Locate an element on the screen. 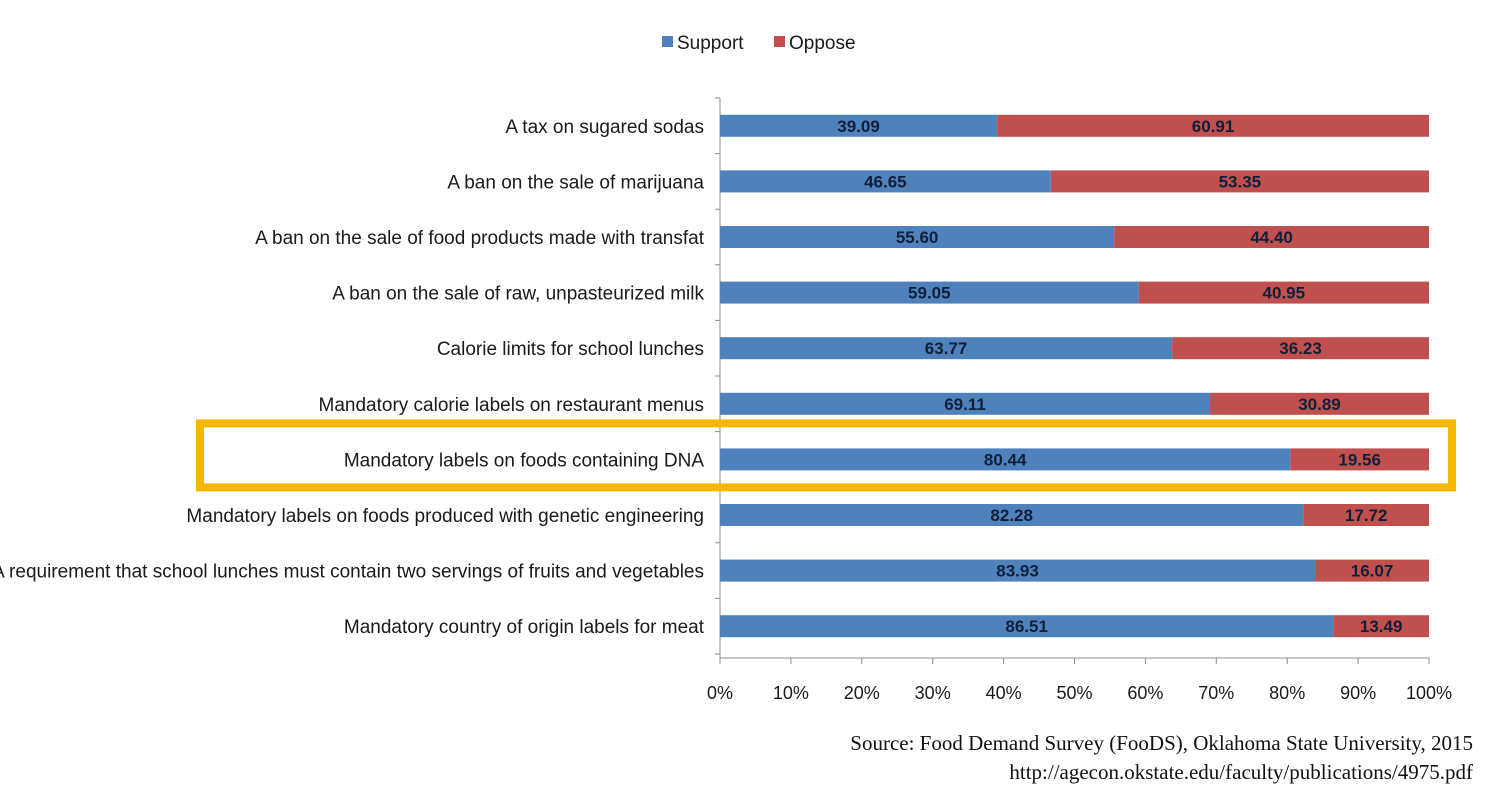  data-label-support: 69.11 is located at coordinates (965, 404).